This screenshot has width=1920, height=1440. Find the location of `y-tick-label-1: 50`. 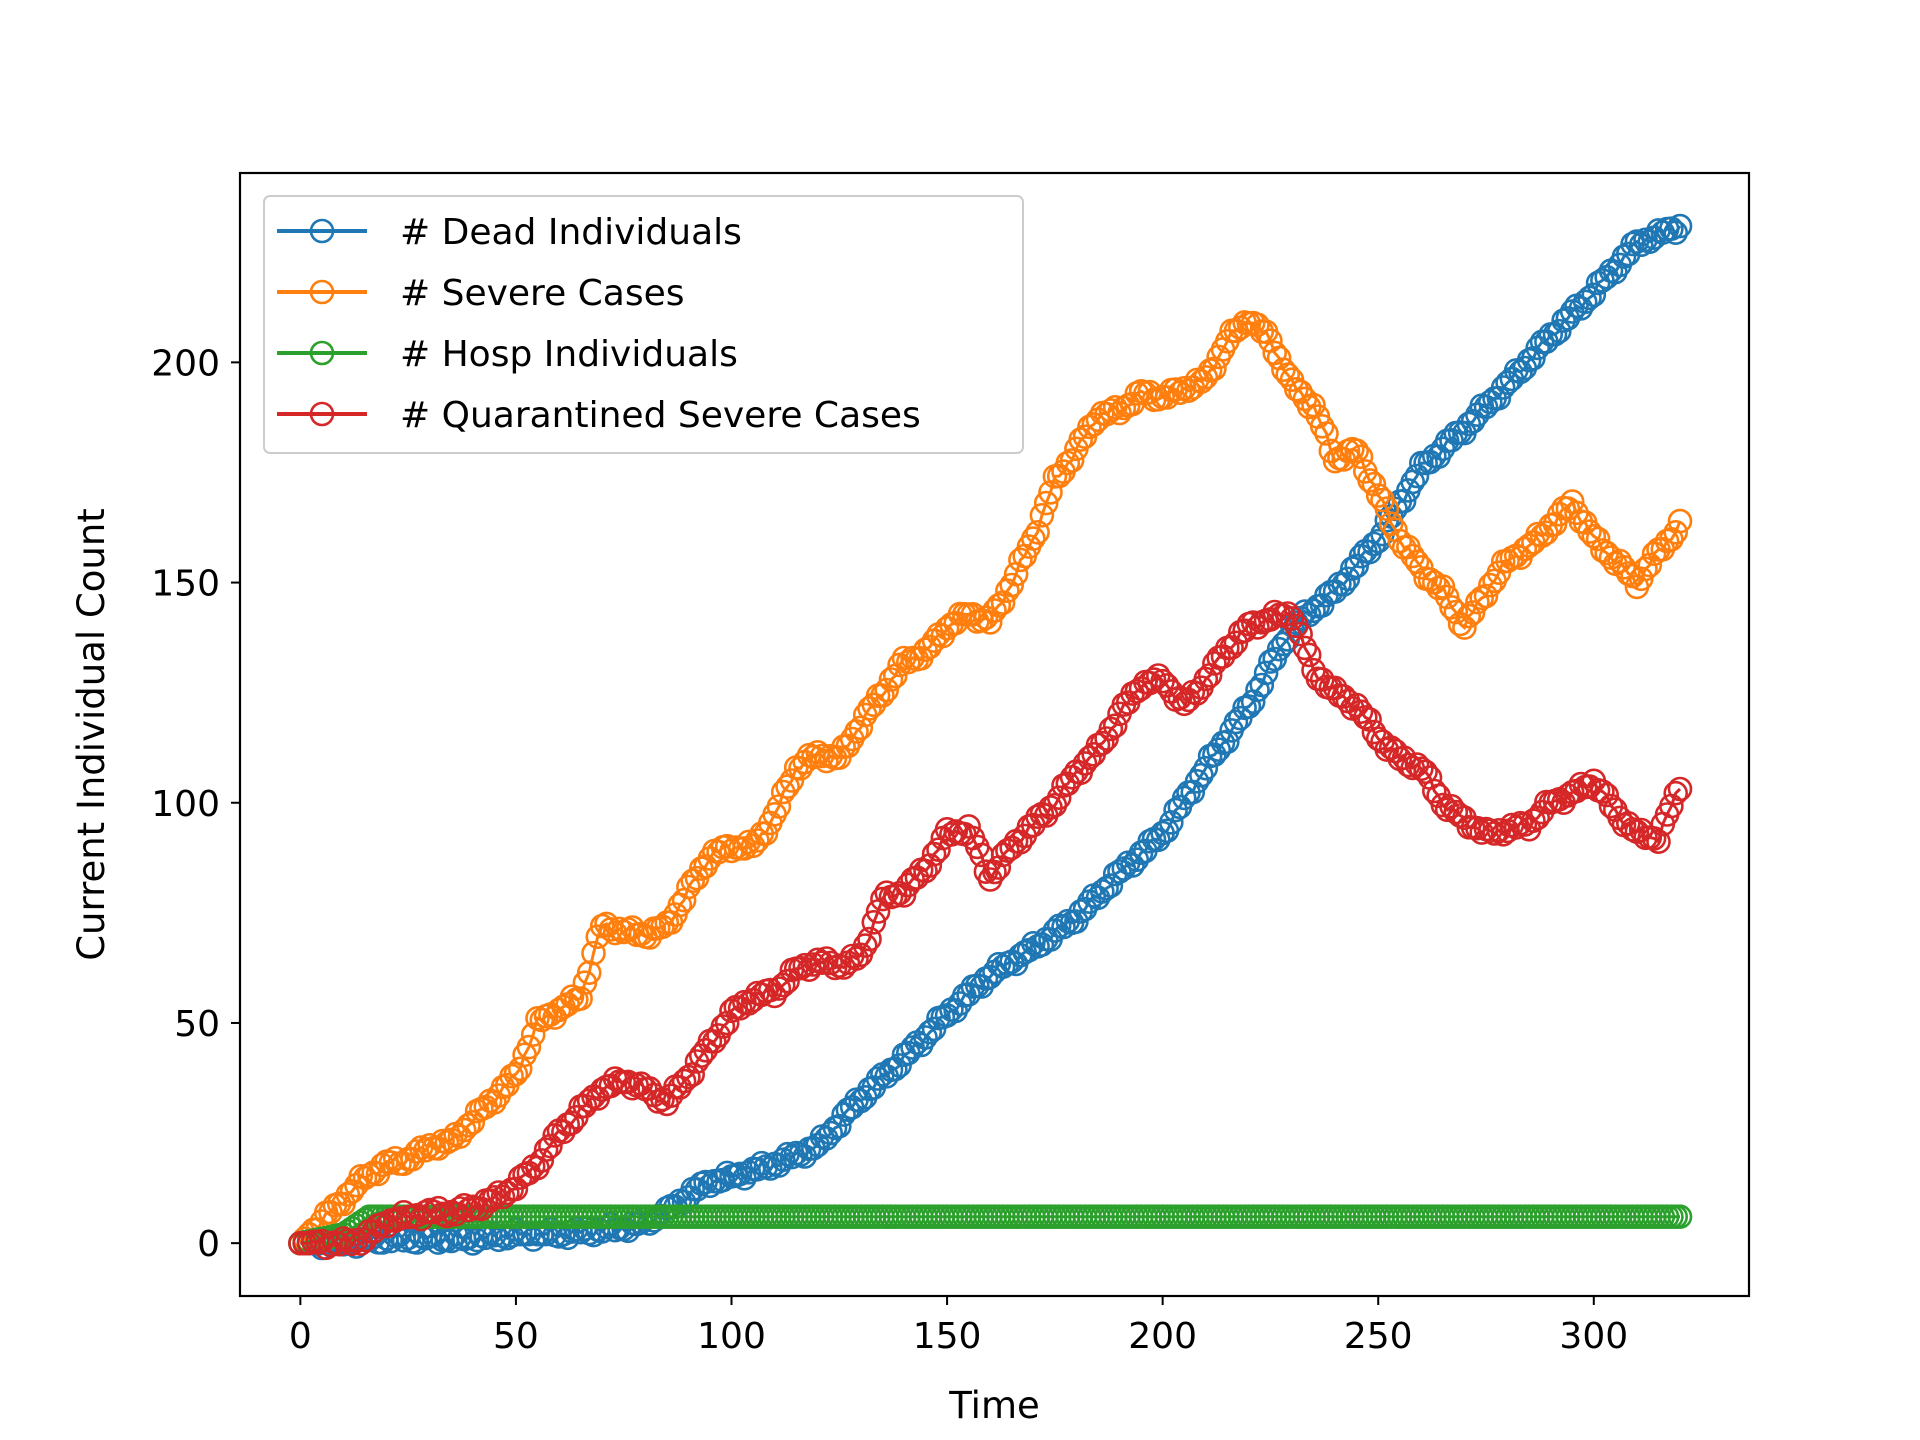

y-tick-label-1: 50 is located at coordinates (197, 1024).